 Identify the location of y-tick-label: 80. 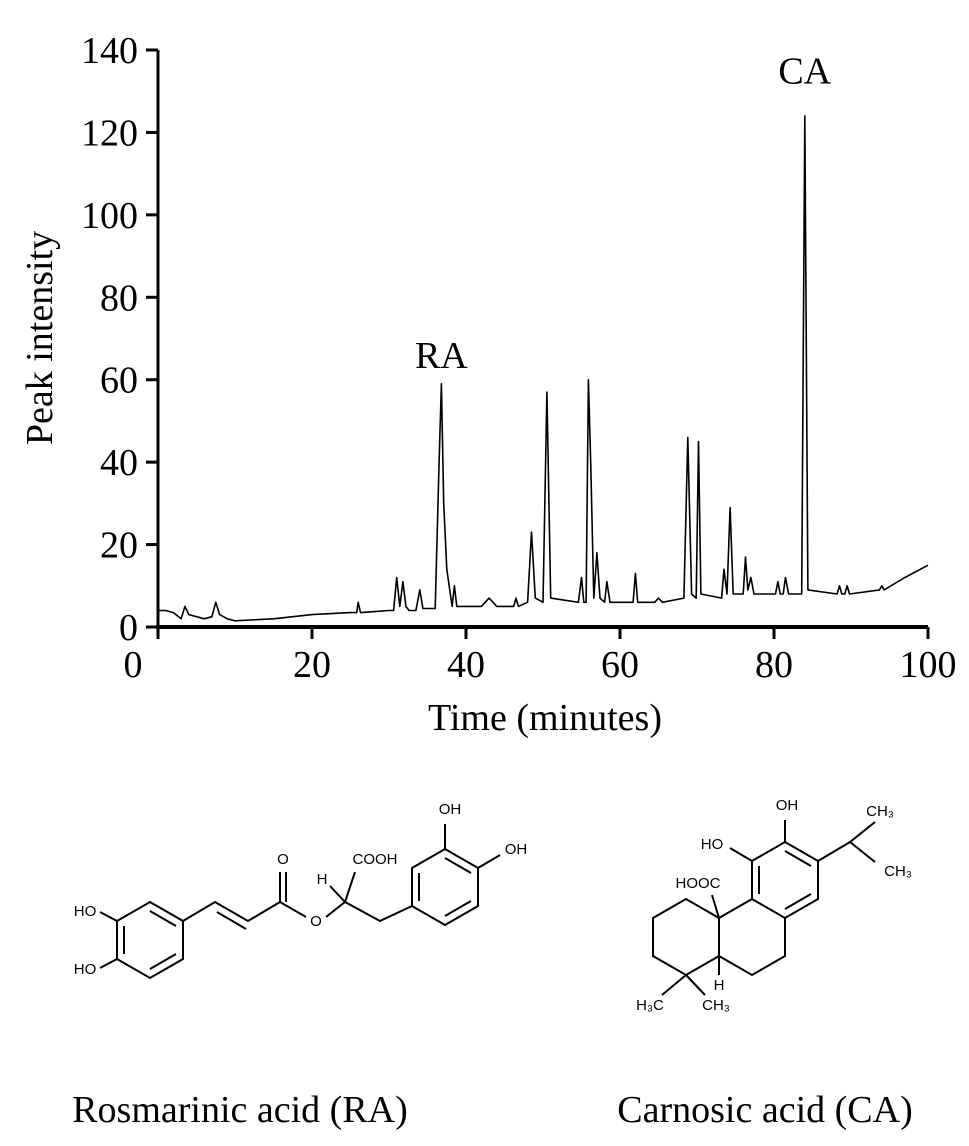
(119, 298).